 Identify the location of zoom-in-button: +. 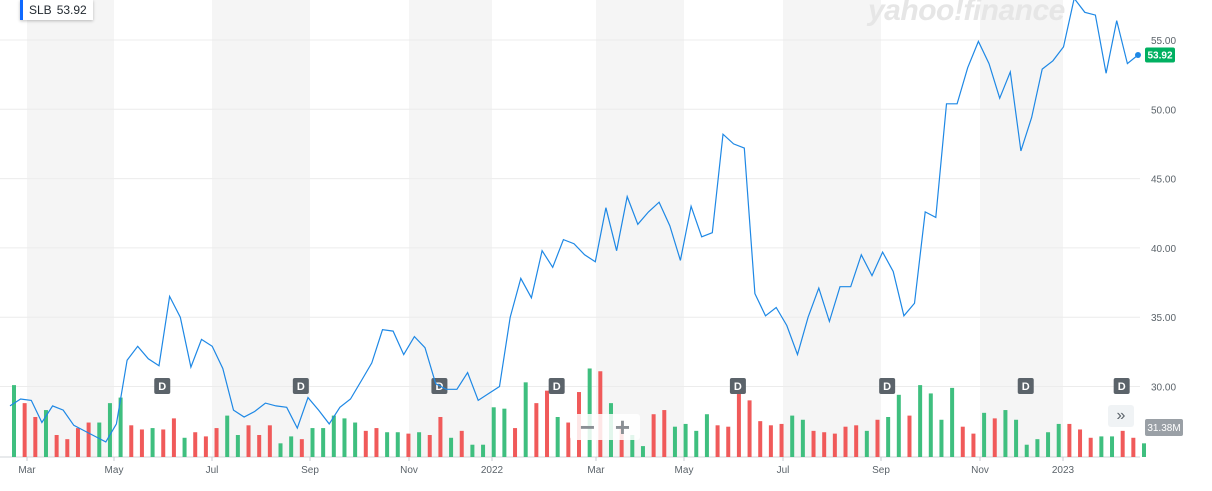
(622, 427).